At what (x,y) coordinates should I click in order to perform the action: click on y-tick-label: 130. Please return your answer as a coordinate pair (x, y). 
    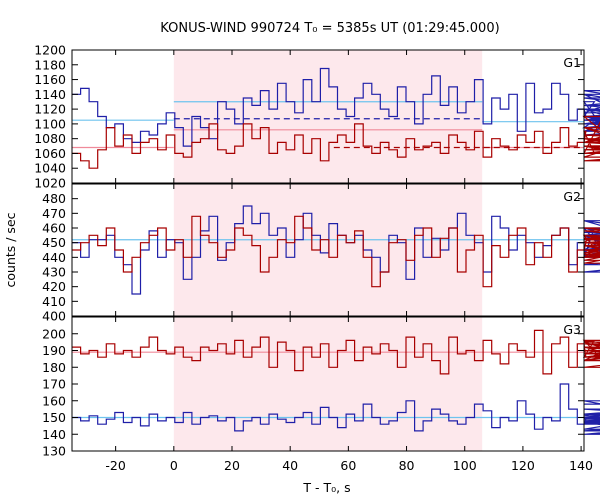
    Looking at the image, I should click on (54, 451).